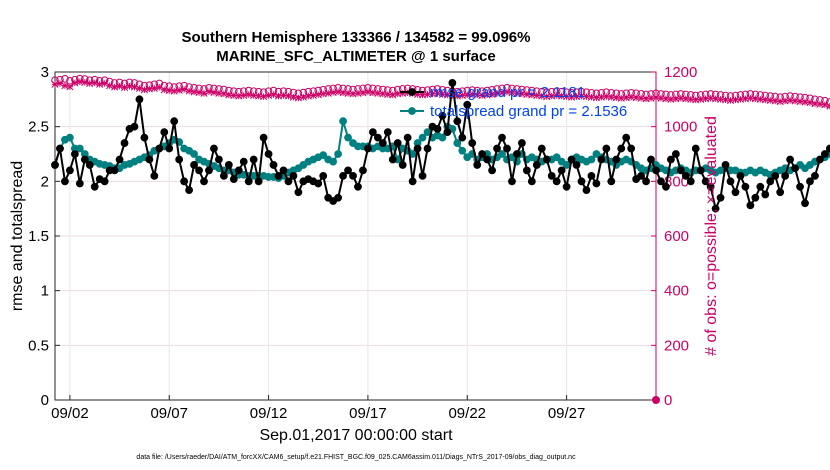  What do you see at coordinates (676, 345) in the screenshot?
I see `y-right-tick-label: 200` at bounding box center [676, 345].